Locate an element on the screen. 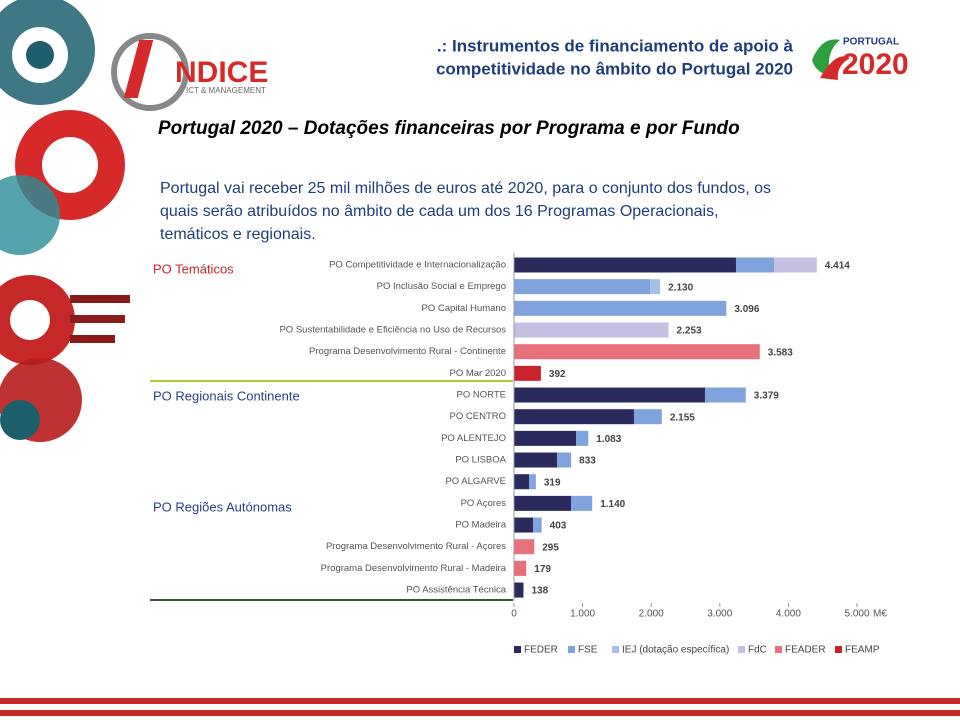 The height and width of the screenshot is (723, 960). total-label: 295 is located at coordinates (550, 547).